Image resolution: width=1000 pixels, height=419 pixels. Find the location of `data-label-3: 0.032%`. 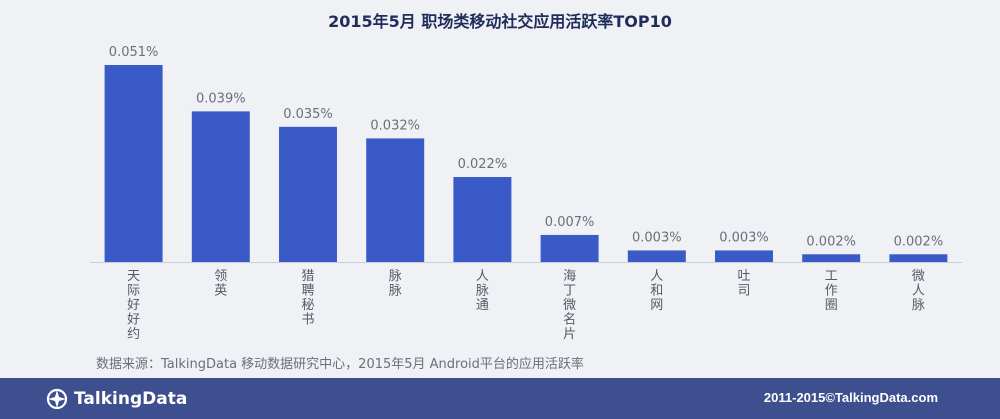

data-label-3: 0.032% is located at coordinates (395, 125).